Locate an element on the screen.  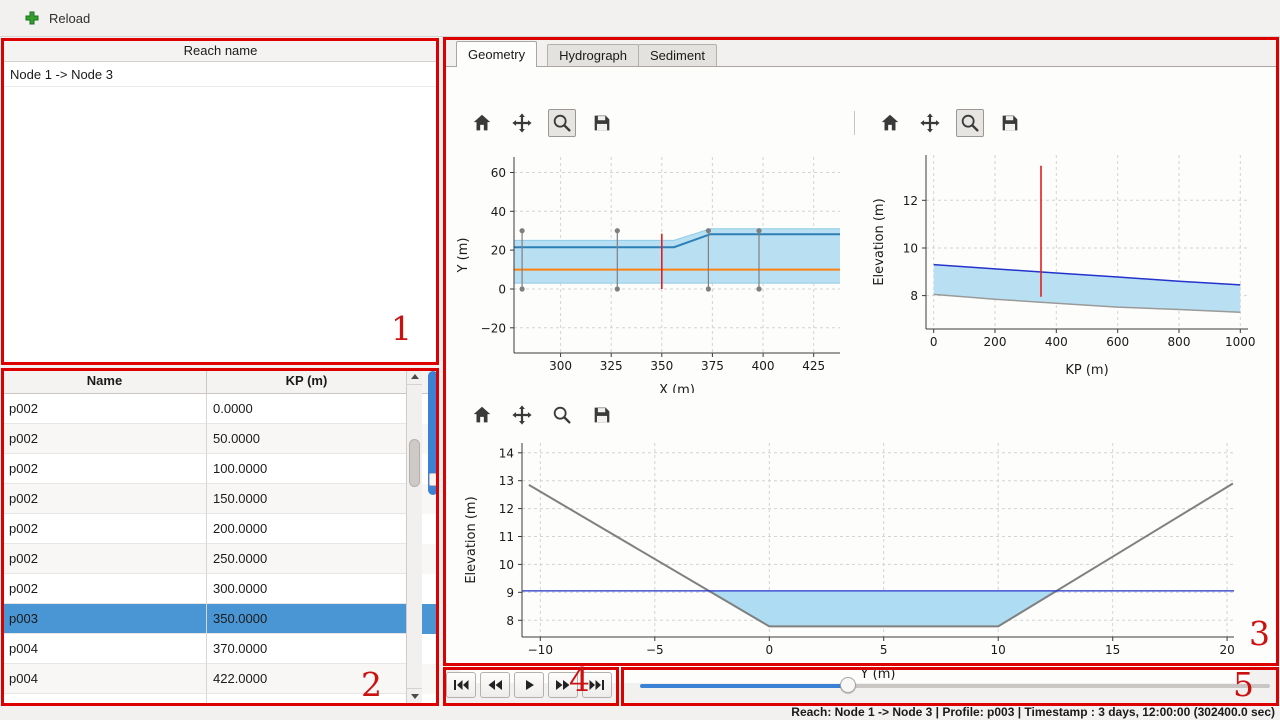
cell-kp: 200.0000 is located at coordinates (306, 529).